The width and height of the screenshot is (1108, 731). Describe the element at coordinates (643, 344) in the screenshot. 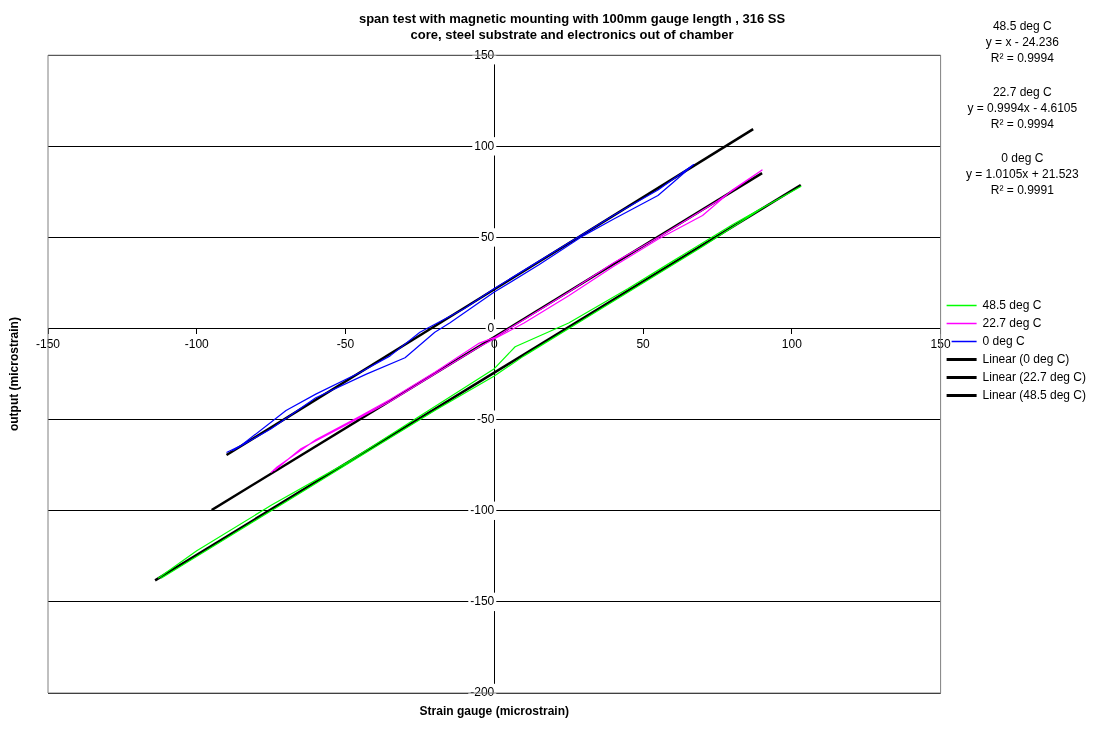

I see `x-tick-label: 50` at that location.